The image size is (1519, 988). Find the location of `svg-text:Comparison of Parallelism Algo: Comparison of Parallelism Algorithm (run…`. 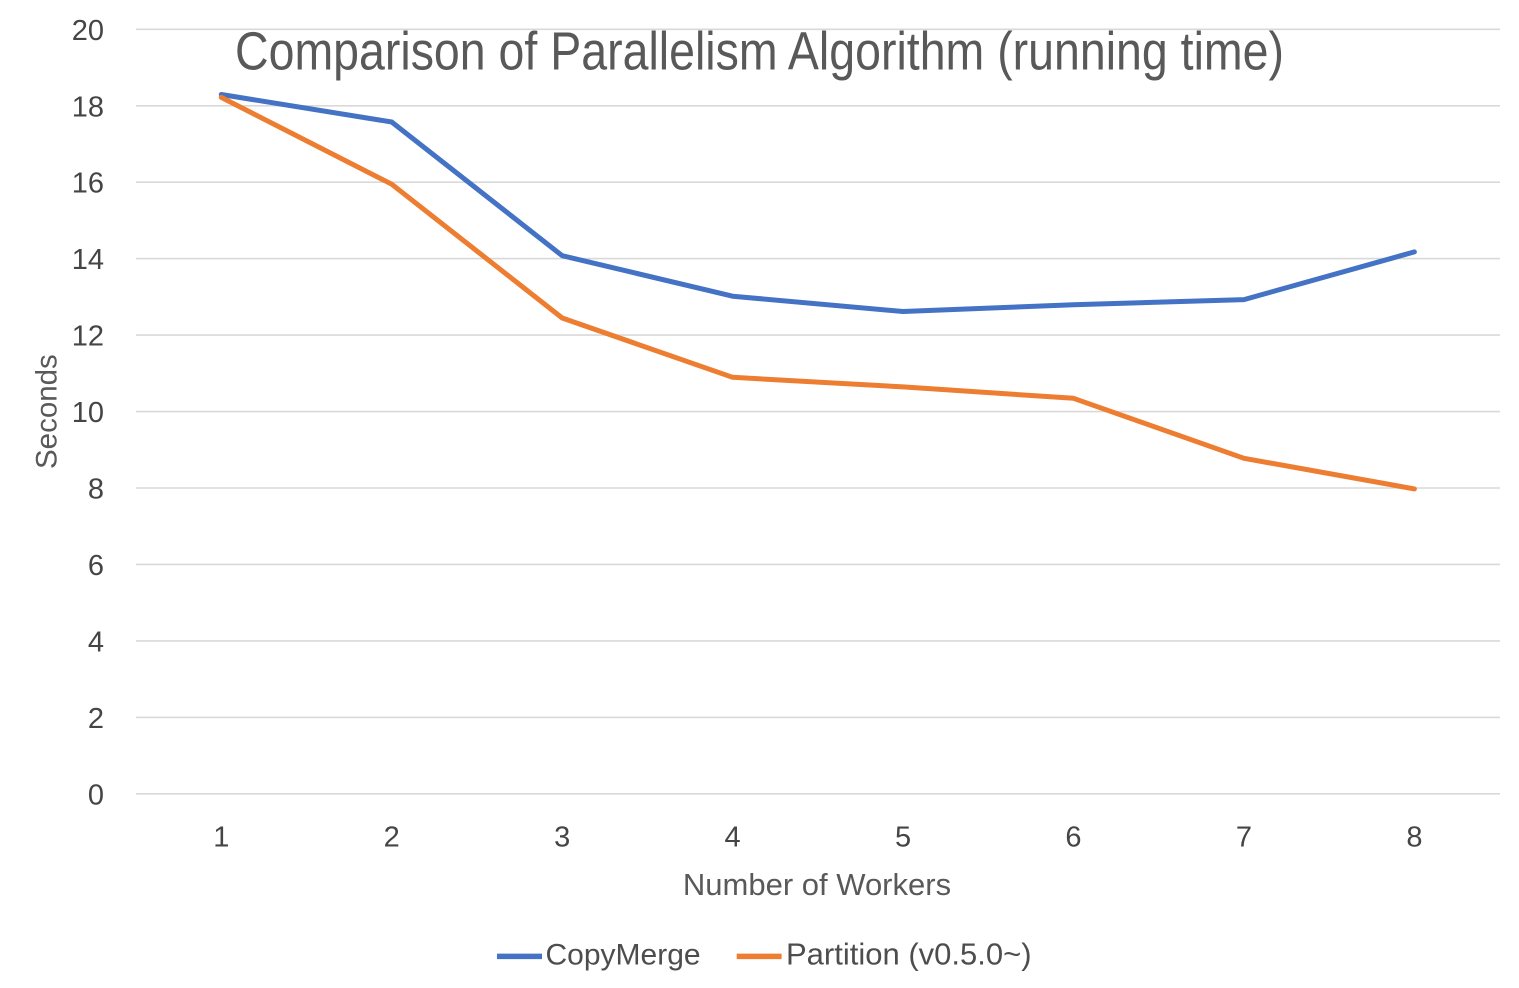

svg-text:Comparison of Parallelism Algo: Comparison of Parallelism Algorithm (run… is located at coordinates (759, 50).